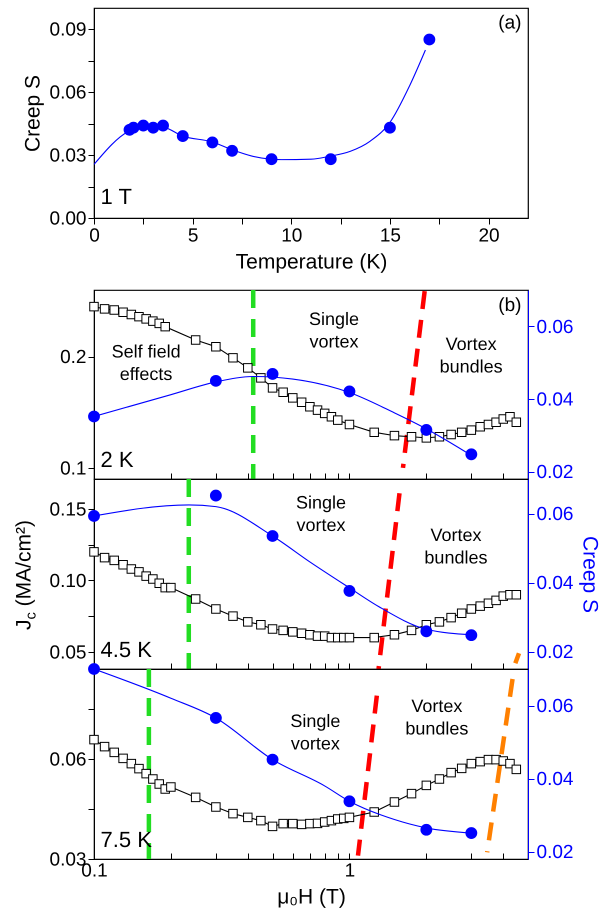 The width and height of the screenshot is (602, 913). What do you see at coordinates (116, 196) in the screenshot?
I see `annotation: 1 T` at bounding box center [116, 196].